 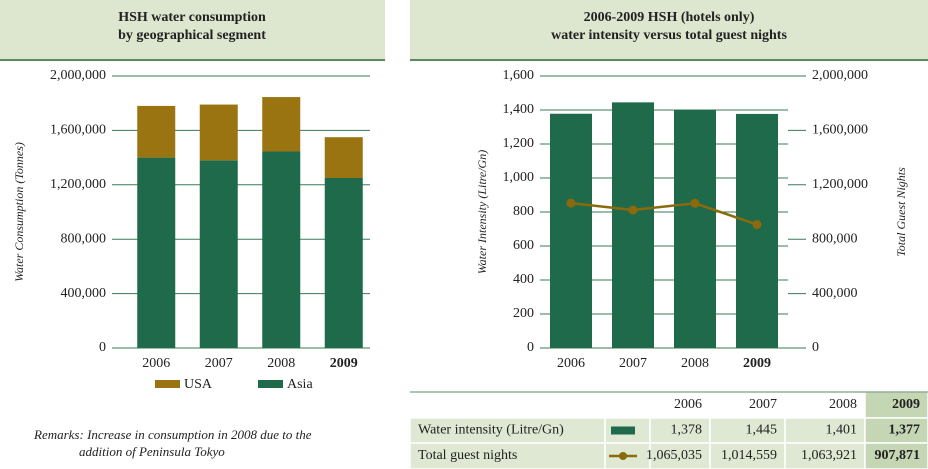 I want to click on table-value: 1,014,559, so click(x=749, y=455).